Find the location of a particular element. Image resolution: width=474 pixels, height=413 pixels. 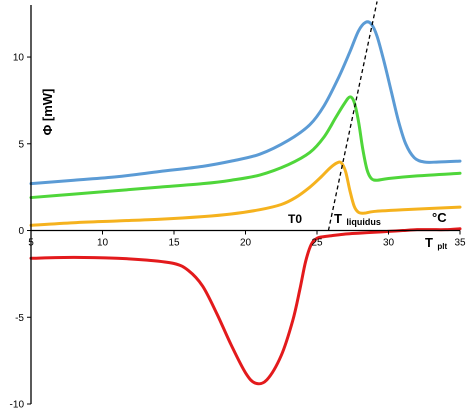

t0-annotation: T0 is located at coordinates (295, 219).